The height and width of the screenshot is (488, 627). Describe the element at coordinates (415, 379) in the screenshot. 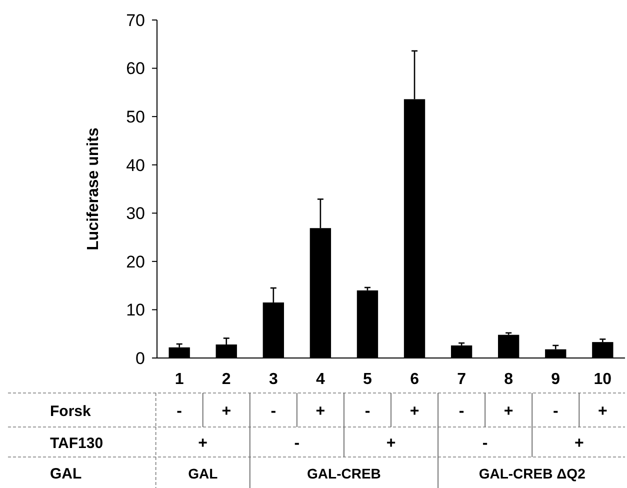

I see `x-tick-label: 6` at that location.